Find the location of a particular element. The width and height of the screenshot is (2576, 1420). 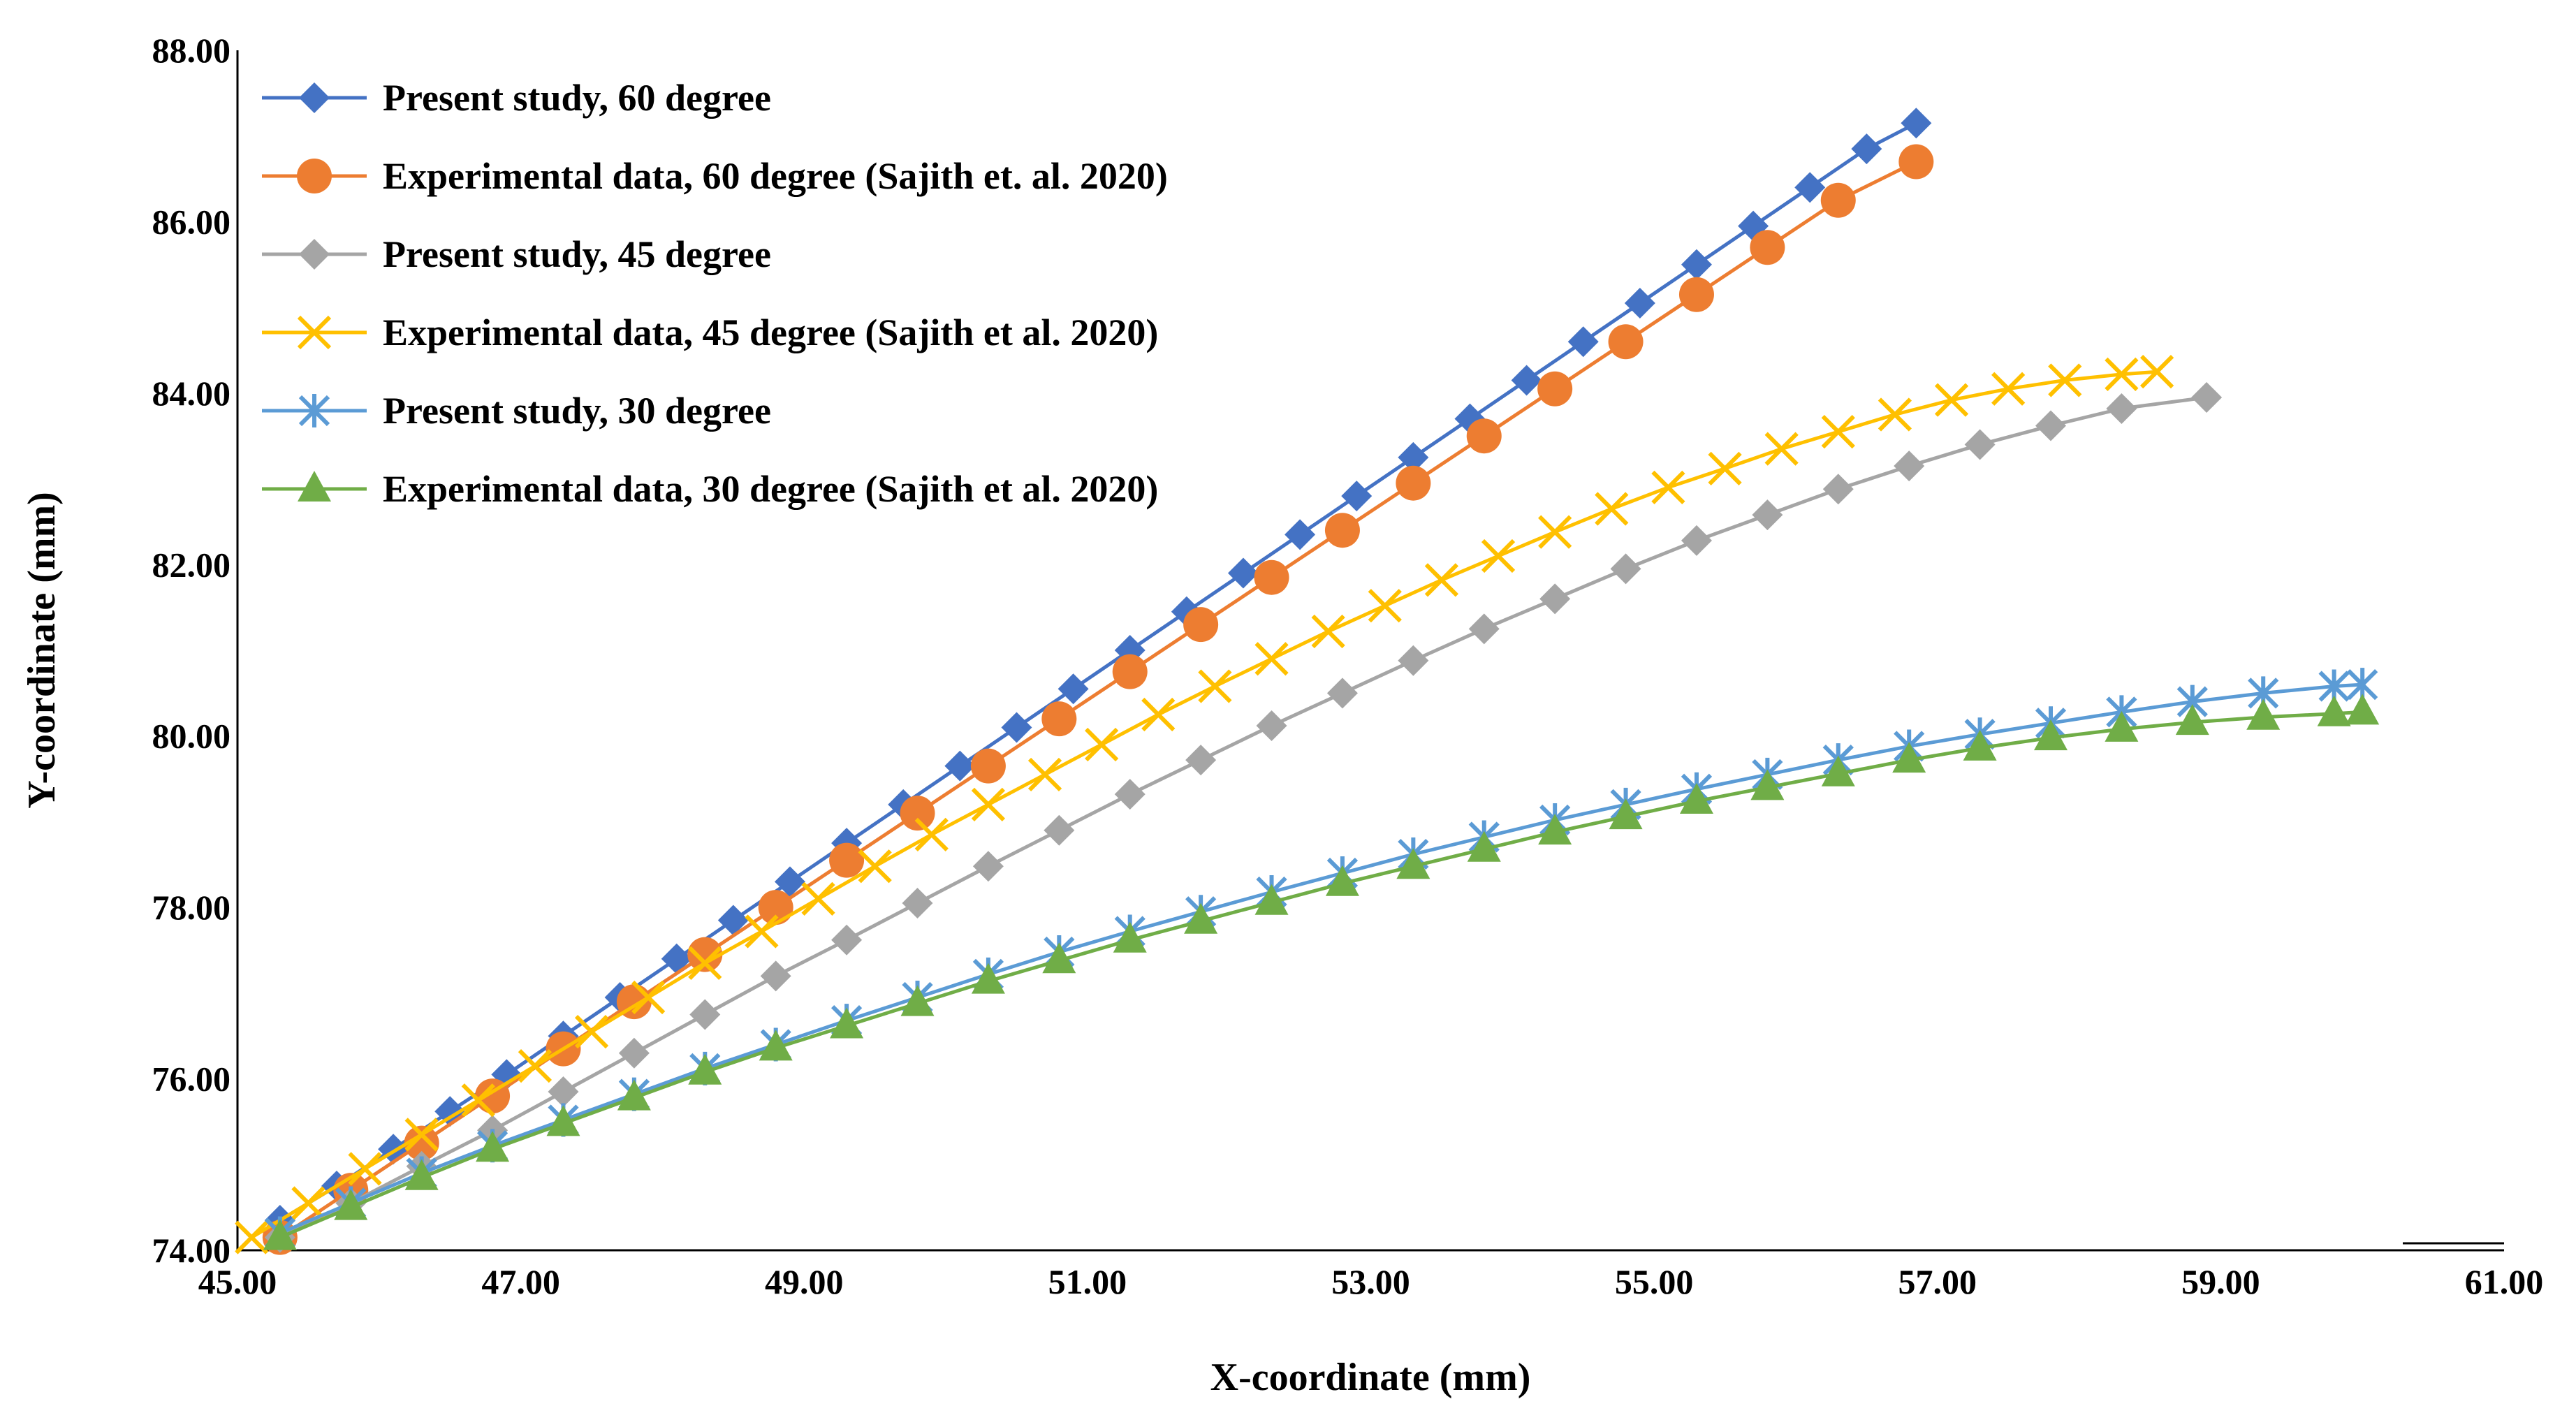

y-tick-label: 80.00 is located at coordinates (191, 736).